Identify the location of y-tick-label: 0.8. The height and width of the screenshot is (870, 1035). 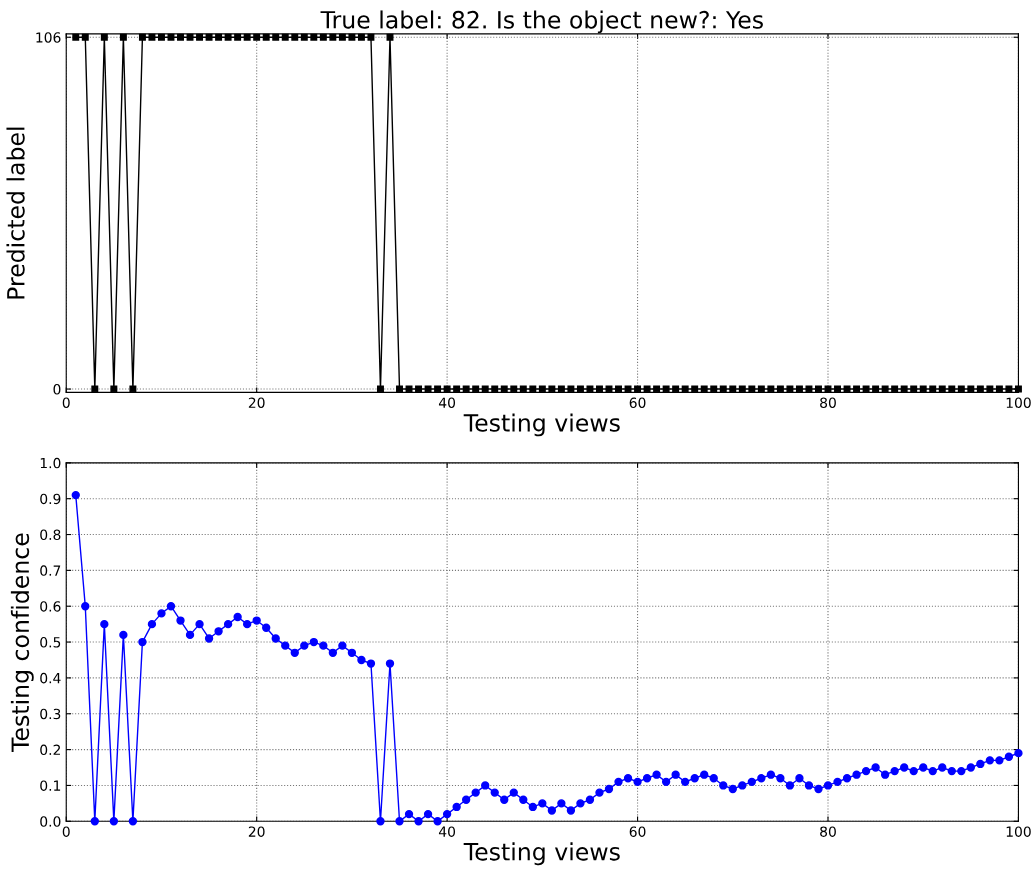
(50, 534).